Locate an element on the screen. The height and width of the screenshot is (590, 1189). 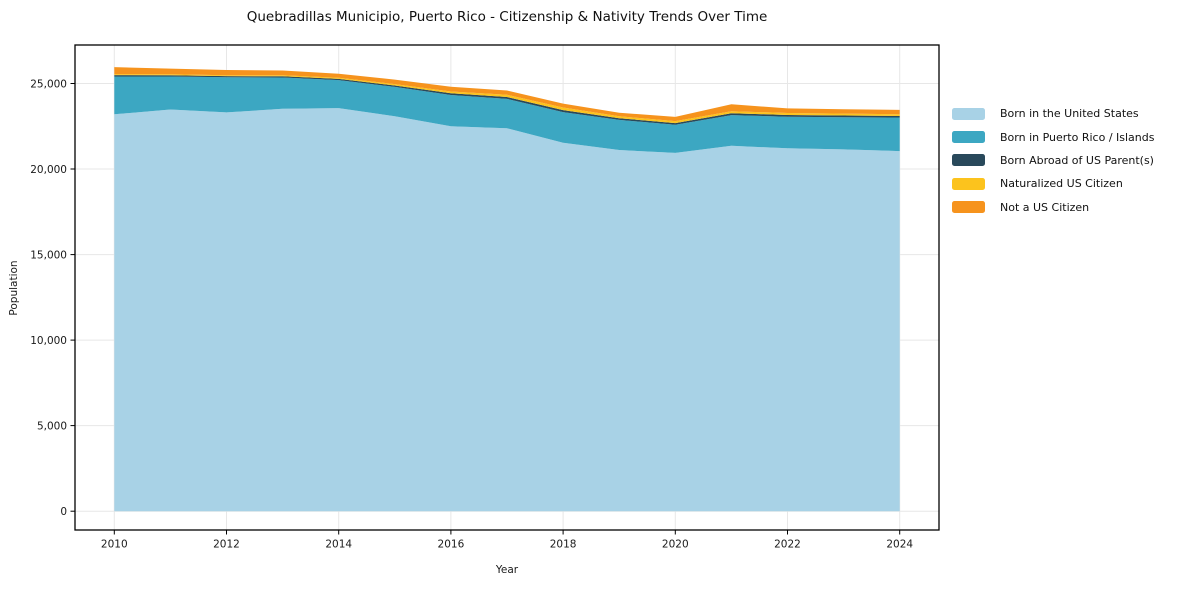
y-tick-label: 20,000 is located at coordinates (48, 170).